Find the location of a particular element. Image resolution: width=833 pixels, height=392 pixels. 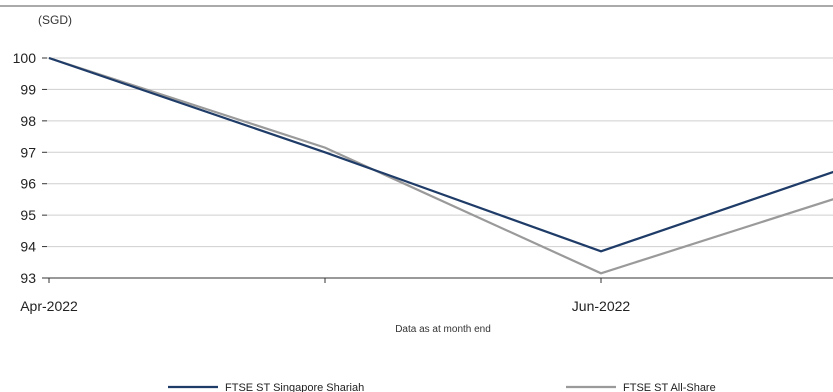

y-tick-label: 96 is located at coordinates (28, 184).